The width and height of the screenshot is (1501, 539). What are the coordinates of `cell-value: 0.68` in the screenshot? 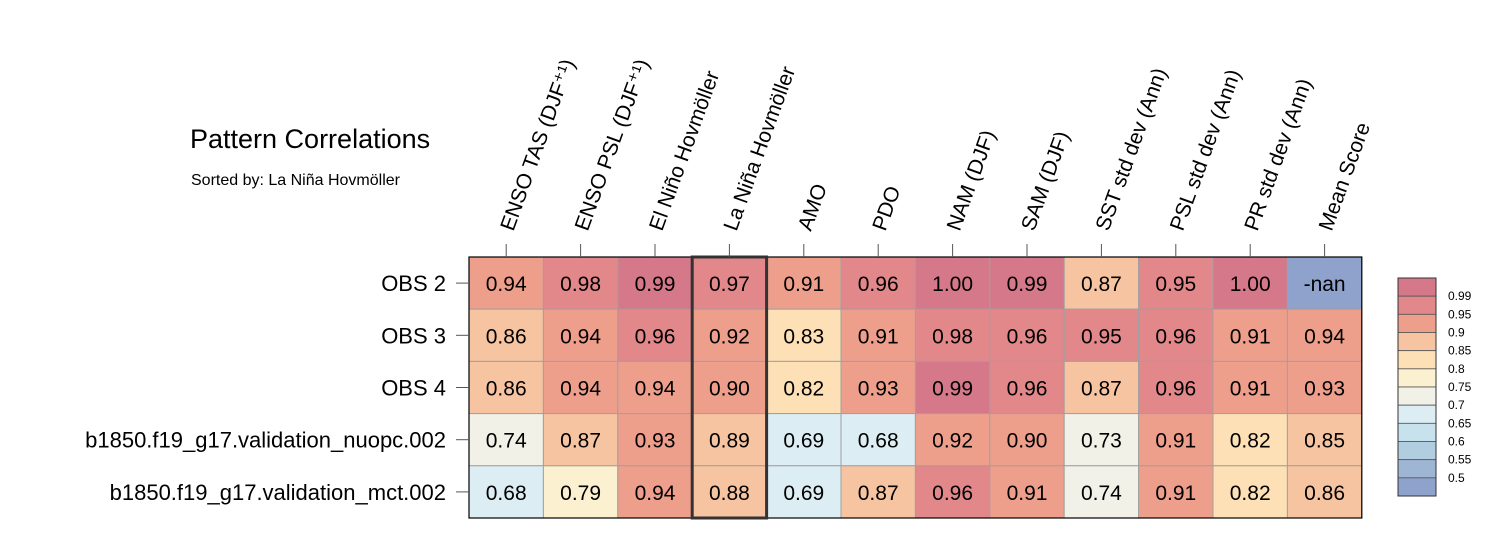 It's located at (506, 493).